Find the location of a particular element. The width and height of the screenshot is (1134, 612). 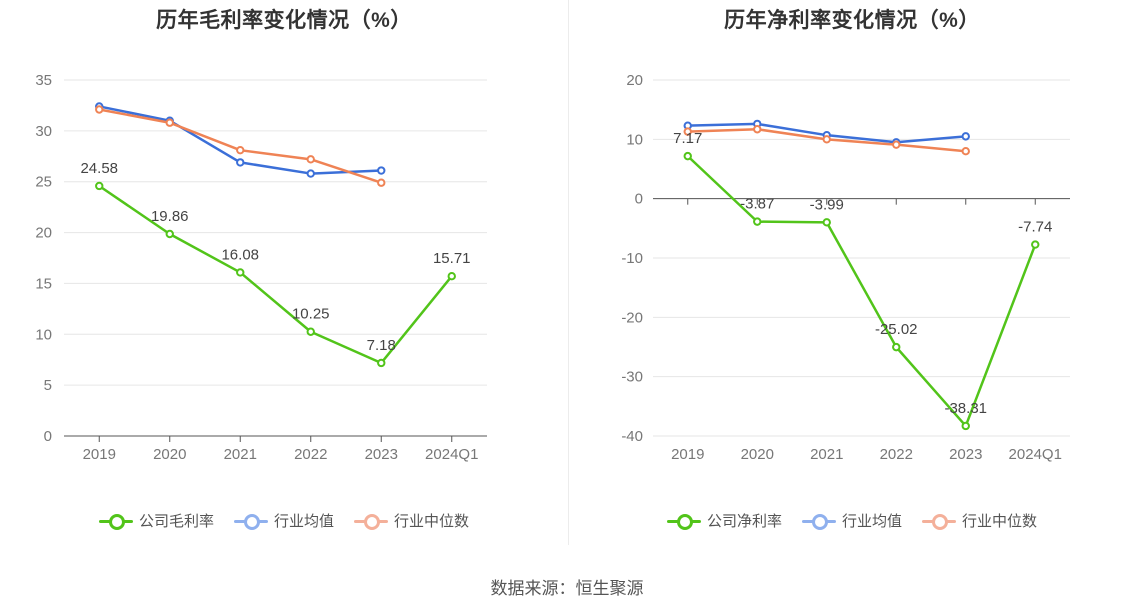

data-label: 15.71 is located at coordinates (452, 258).